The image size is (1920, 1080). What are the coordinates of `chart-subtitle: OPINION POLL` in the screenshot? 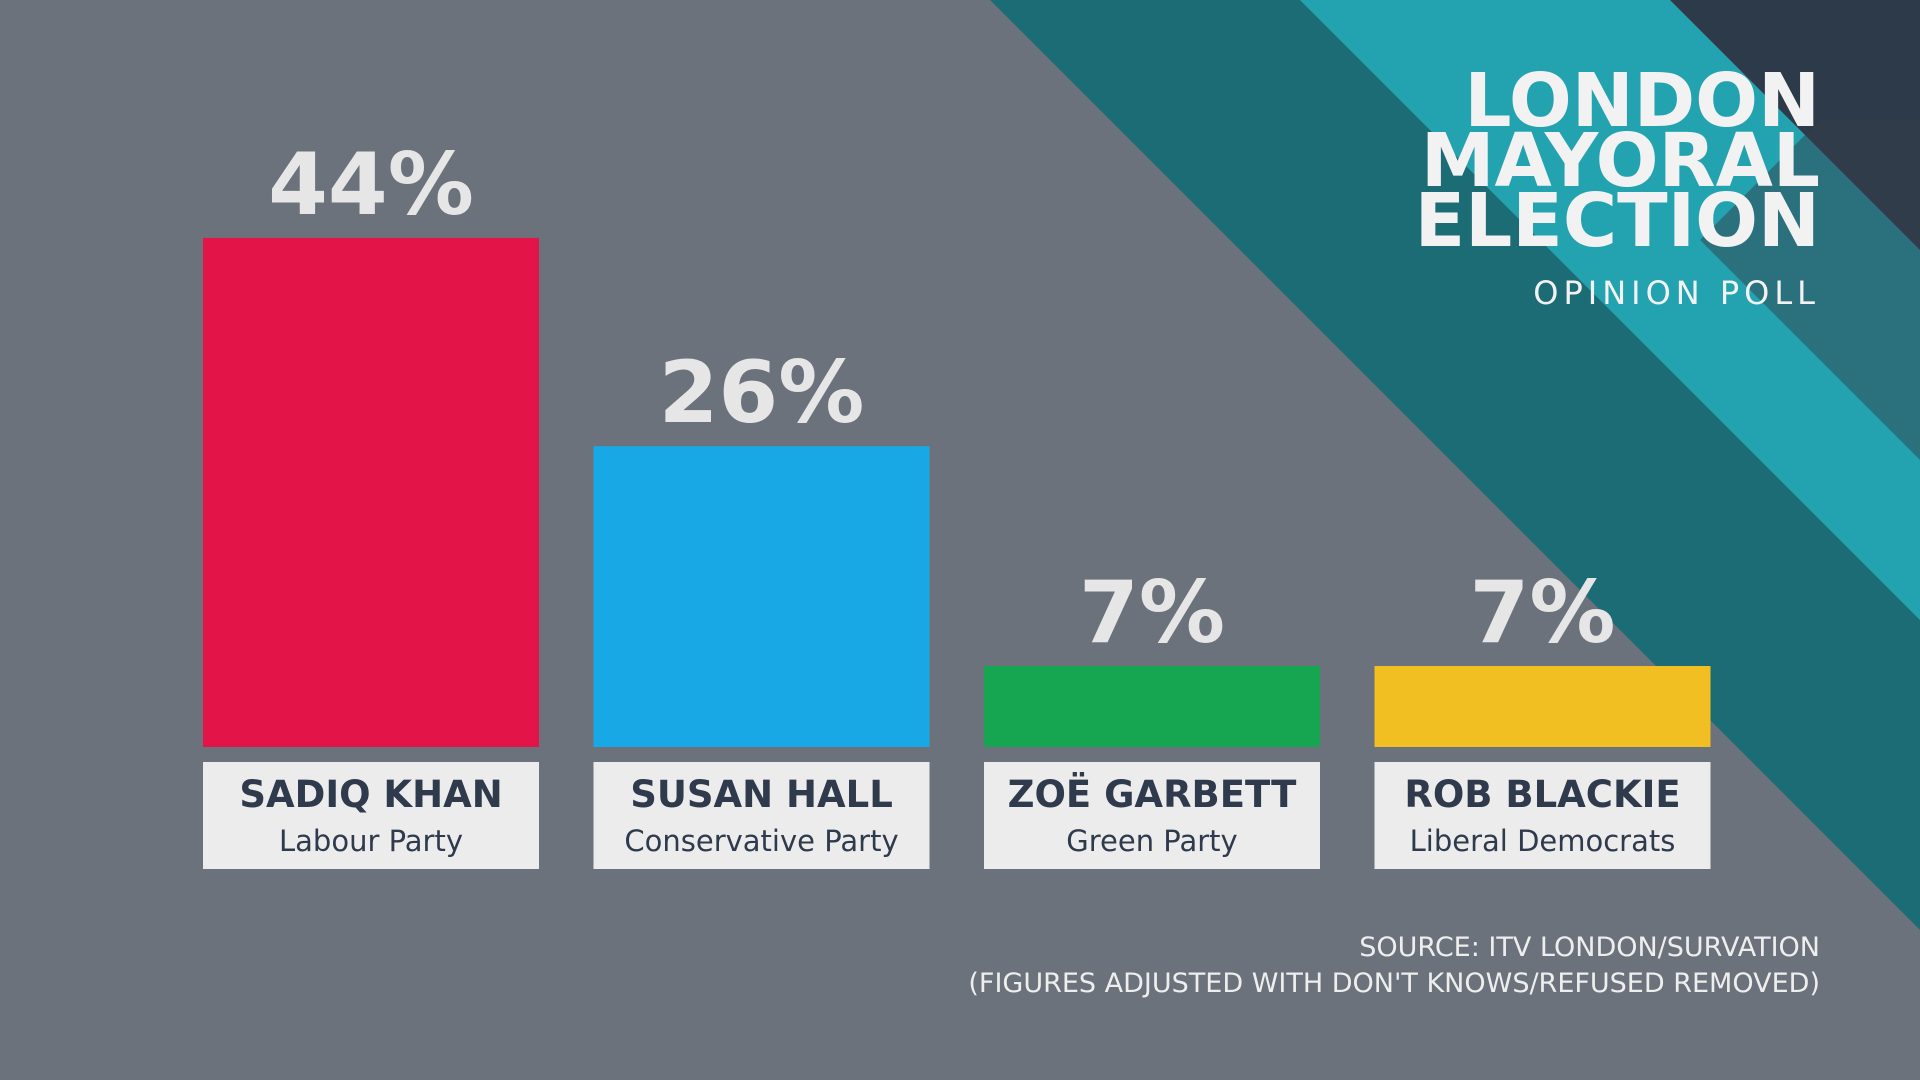 It's located at (1676, 293).